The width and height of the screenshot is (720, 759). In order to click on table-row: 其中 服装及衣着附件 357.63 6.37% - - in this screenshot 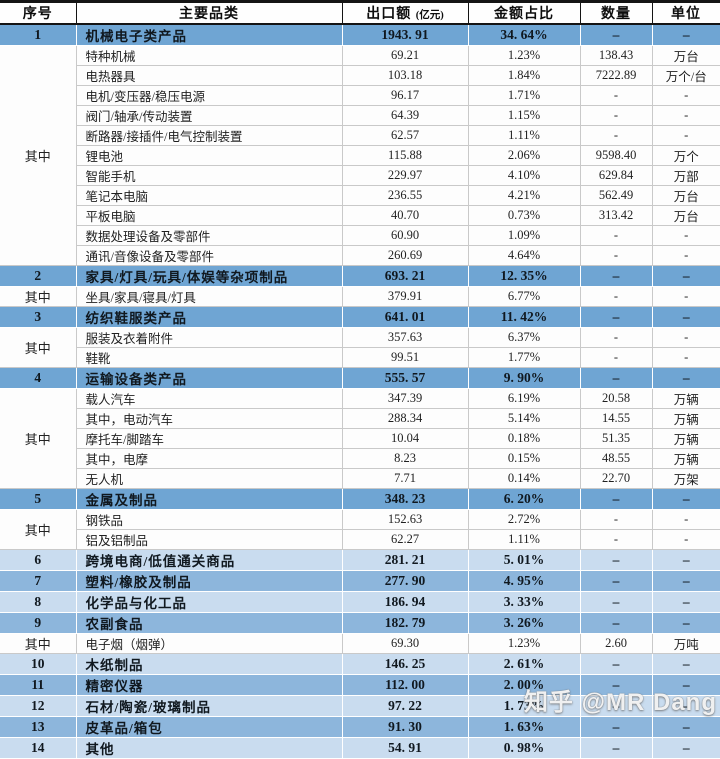, I will do `click(360, 347)`.